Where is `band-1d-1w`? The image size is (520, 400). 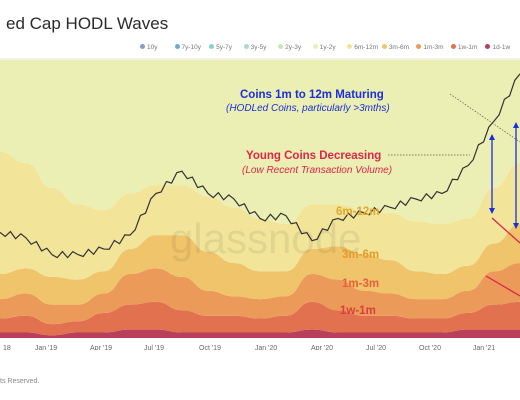
band-1d-1w is located at coordinates (260, 333).